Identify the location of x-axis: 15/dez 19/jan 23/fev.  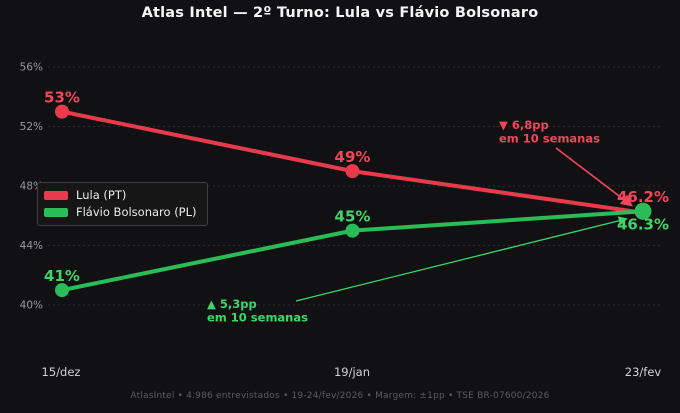
(340, 373).